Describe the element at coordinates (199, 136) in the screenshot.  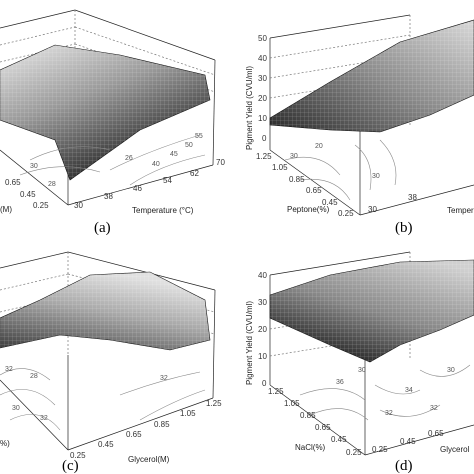
I see `panel-a-back-contour-label: 55` at that location.